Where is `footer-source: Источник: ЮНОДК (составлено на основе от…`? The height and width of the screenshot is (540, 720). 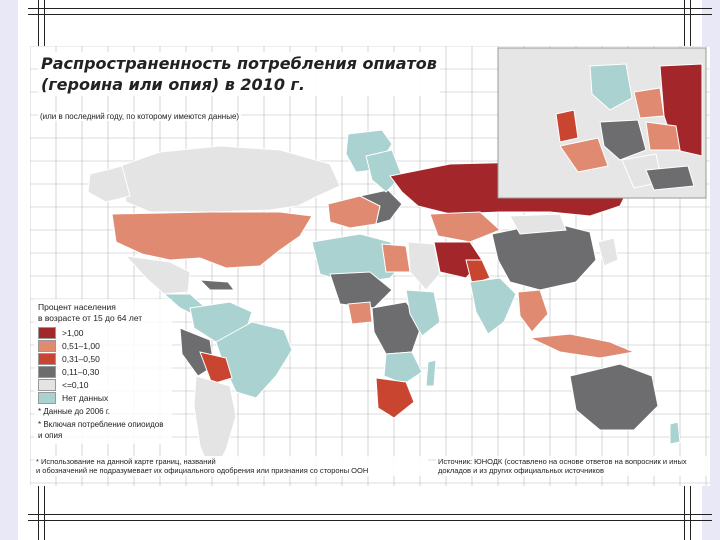
footer-source: Источник: ЮНОДК (составлено на основе от… is located at coordinates (573, 466).